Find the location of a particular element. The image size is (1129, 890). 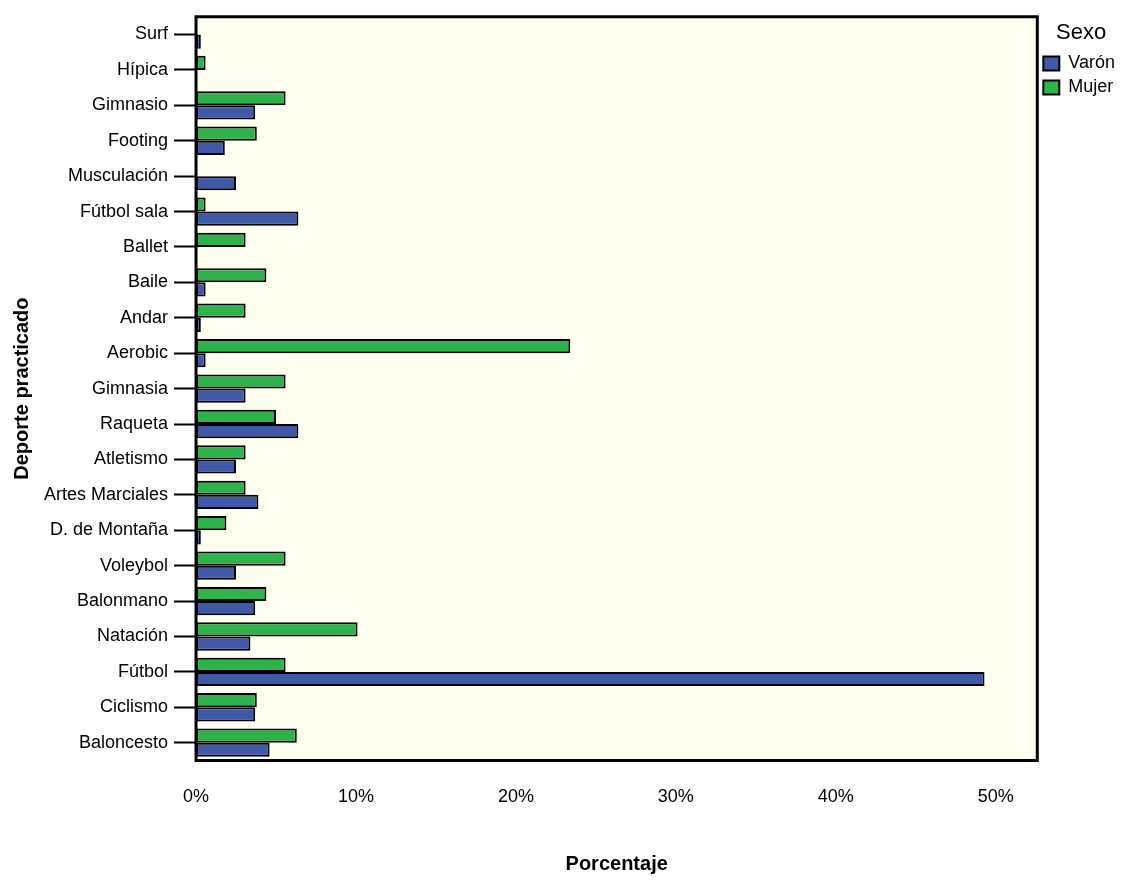

y-tick-label: Baloncesto is located at coordinates (123, 741).